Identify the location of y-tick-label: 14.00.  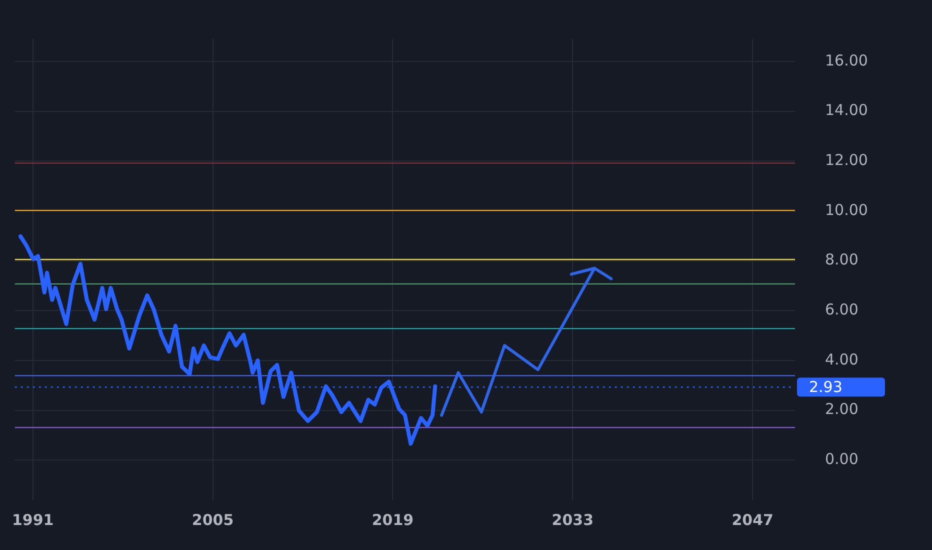
(846, 110).